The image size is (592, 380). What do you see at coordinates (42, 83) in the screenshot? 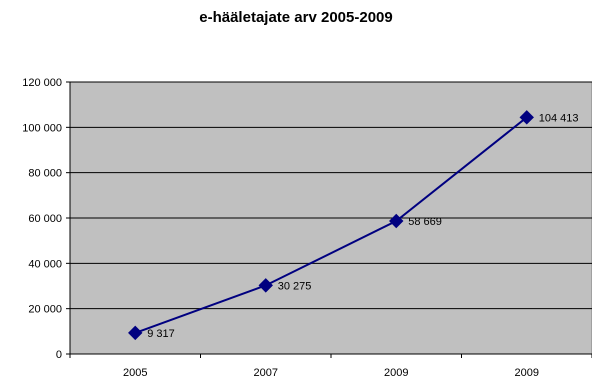
I see `y-tick-label: 120 000` at bounding box center [42, 83].